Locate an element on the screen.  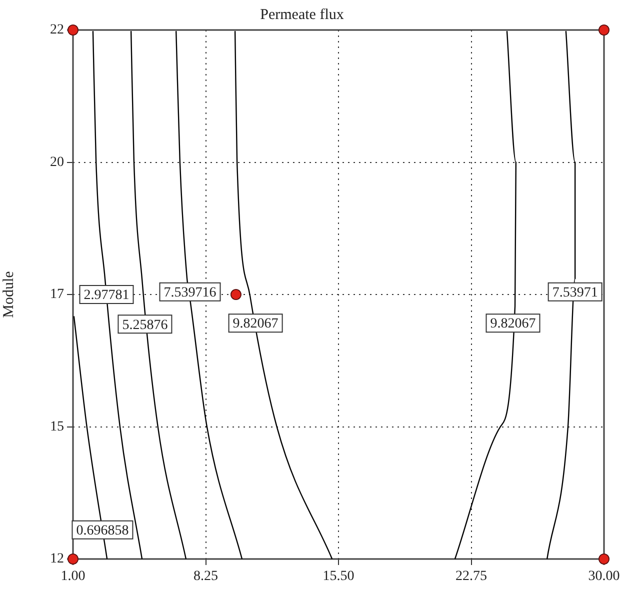
annotation: 0.696858 is located at coordinates (102, 531).